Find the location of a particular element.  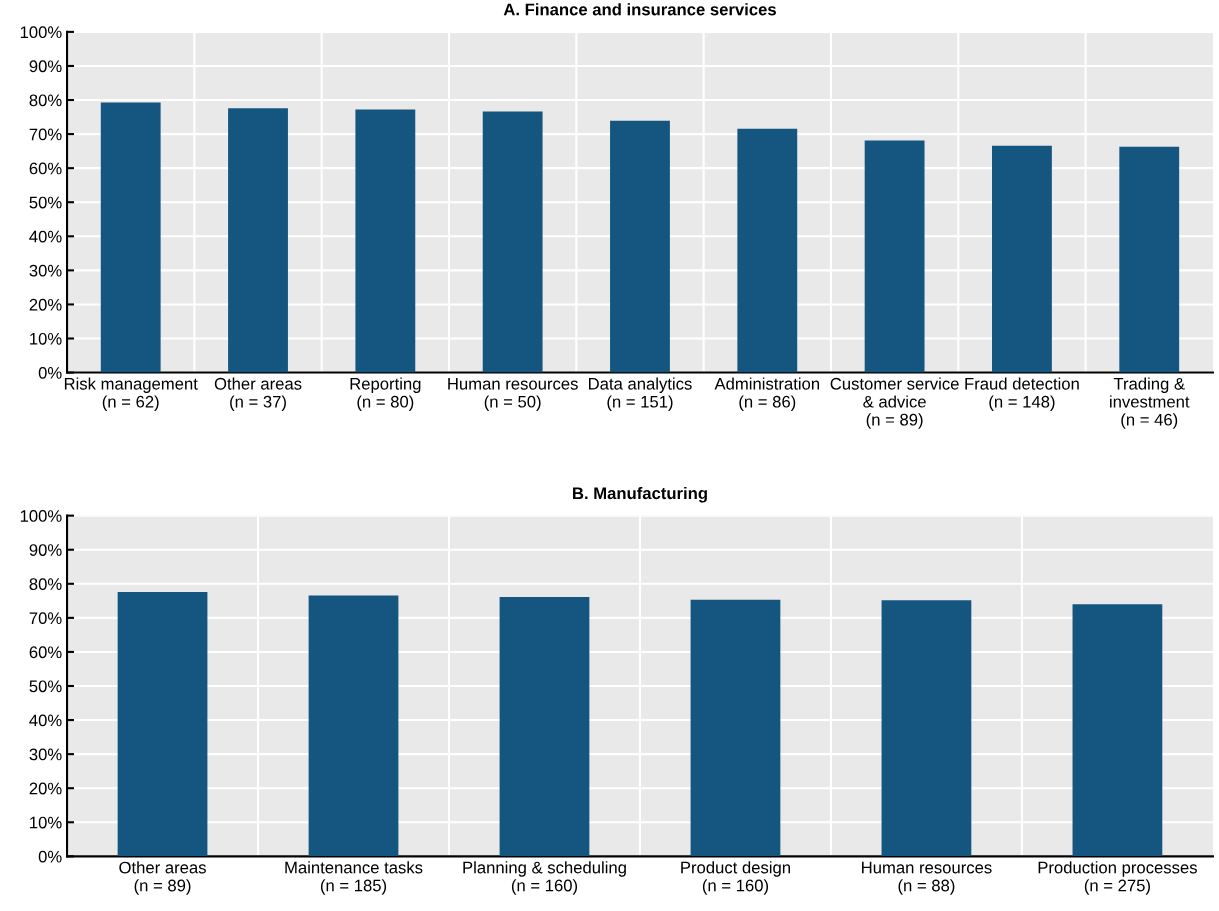

x-tick-label: Reporting (n = 80) is located at coordinates (385, 394).